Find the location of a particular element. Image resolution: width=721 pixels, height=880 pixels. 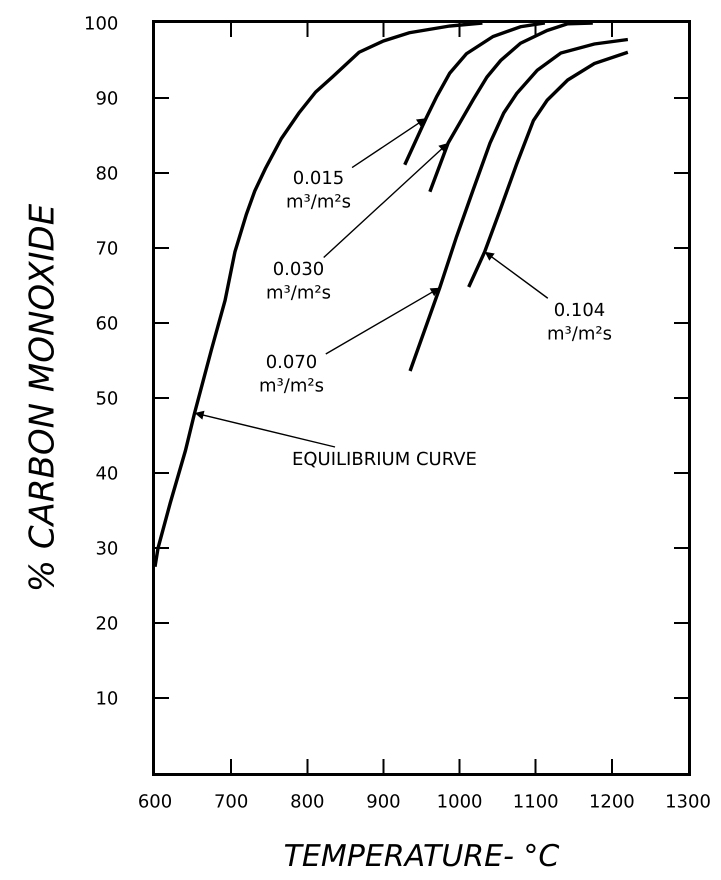

y-tick-label: 90 is located at coordinates (106, 99).